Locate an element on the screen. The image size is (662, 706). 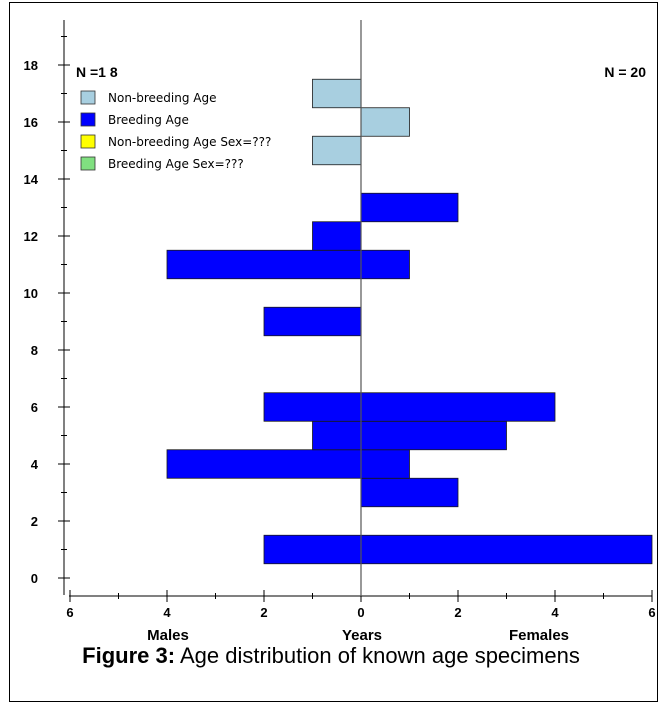
males-n-label: N =1 8 is located at coordinates (97, 72).